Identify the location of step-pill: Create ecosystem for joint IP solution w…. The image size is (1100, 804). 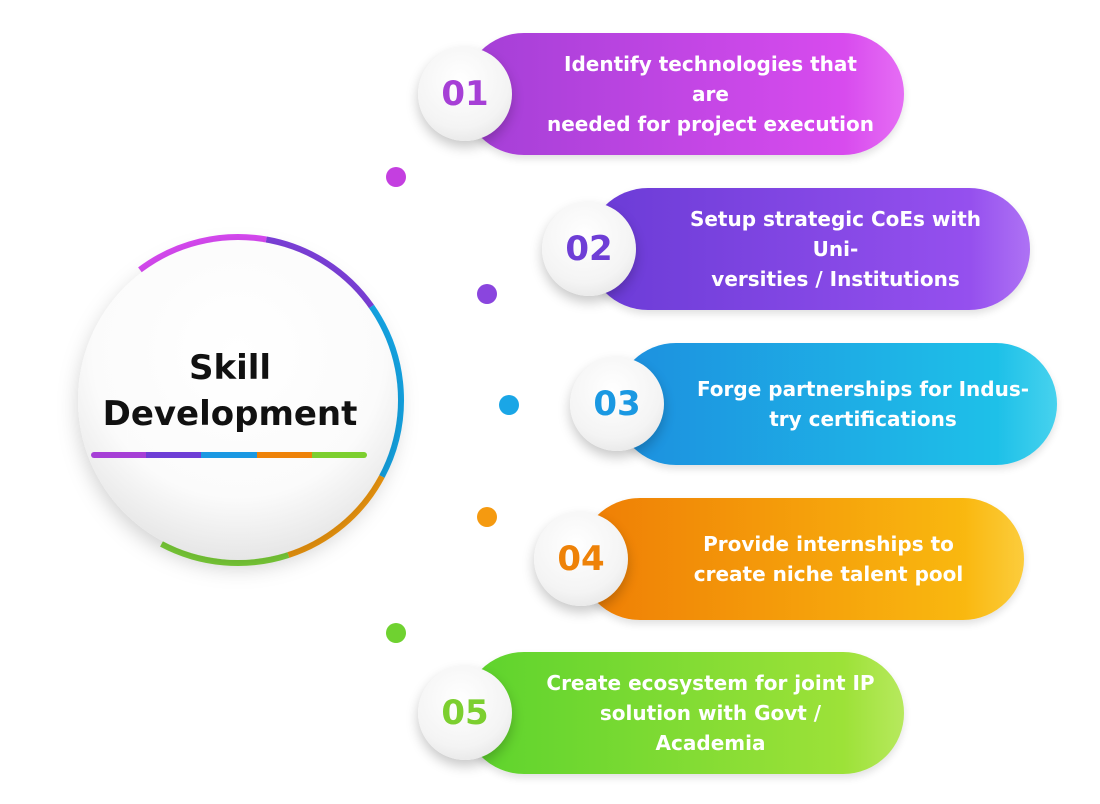
(683, 713).